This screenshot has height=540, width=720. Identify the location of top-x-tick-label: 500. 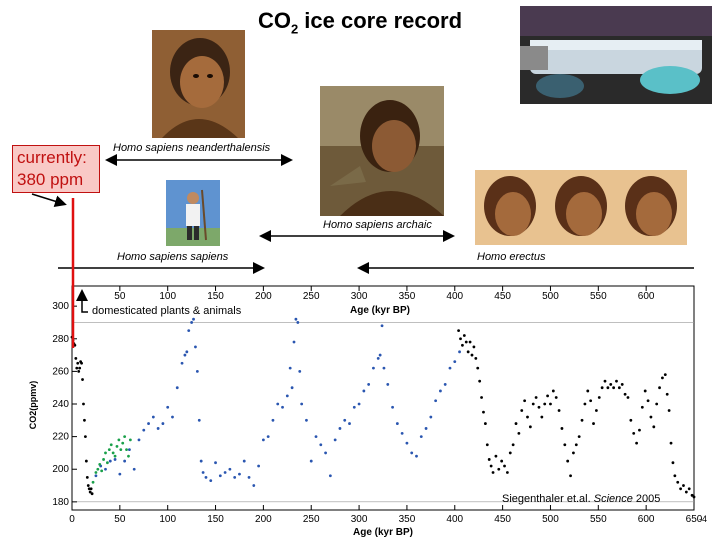
(550, 296).